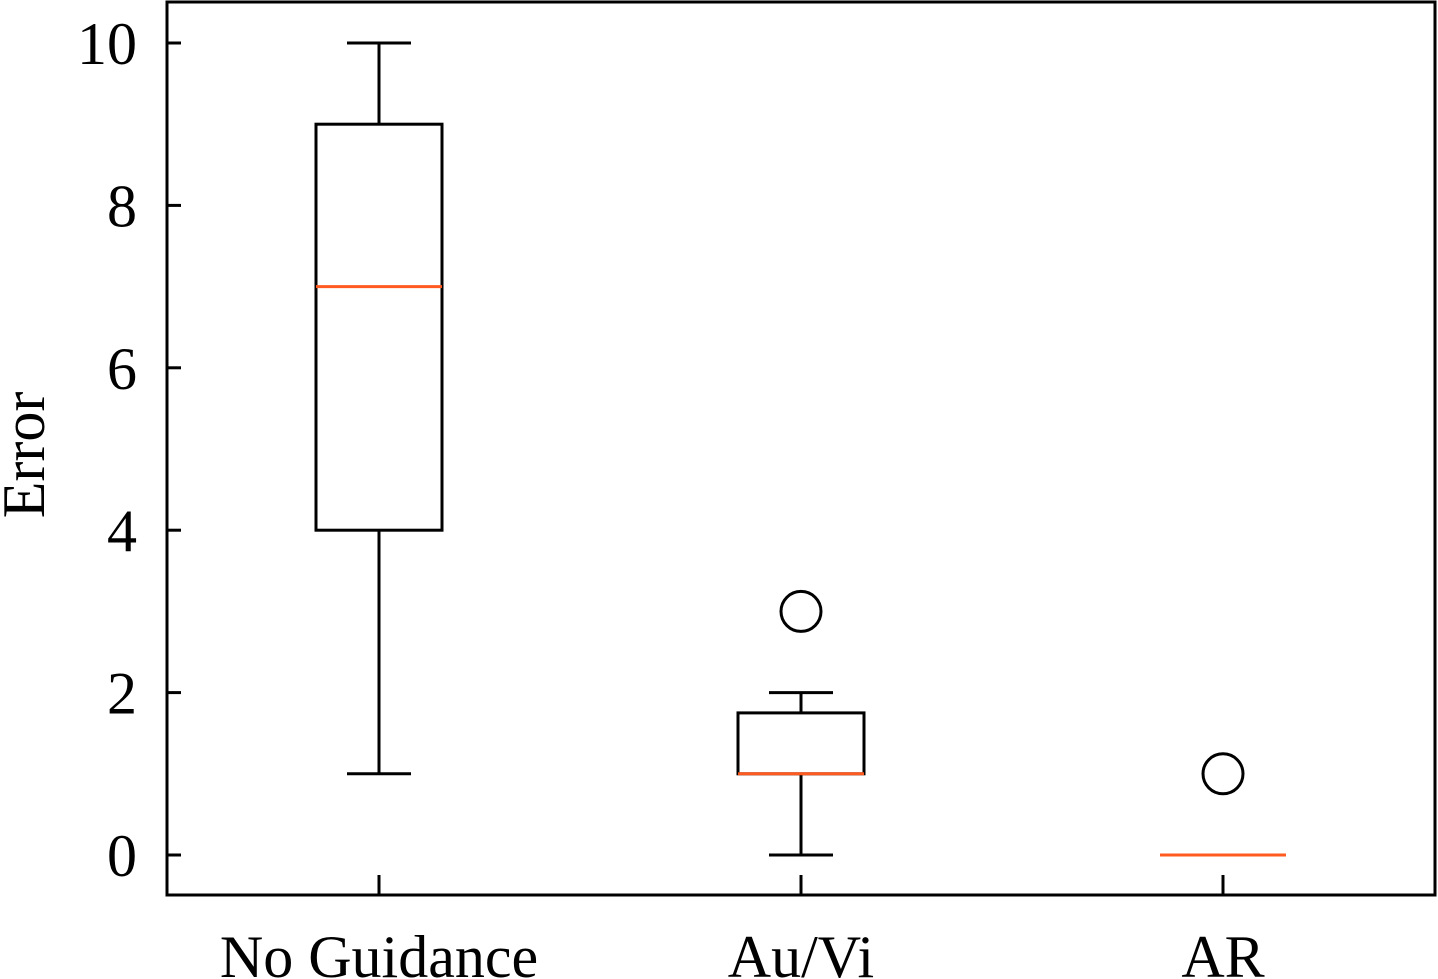 This screenshot has width=1438, height=979. Describe the element at coordinates (122, 369) in the screenshot. I see `y-tick-label: 6` at that location.